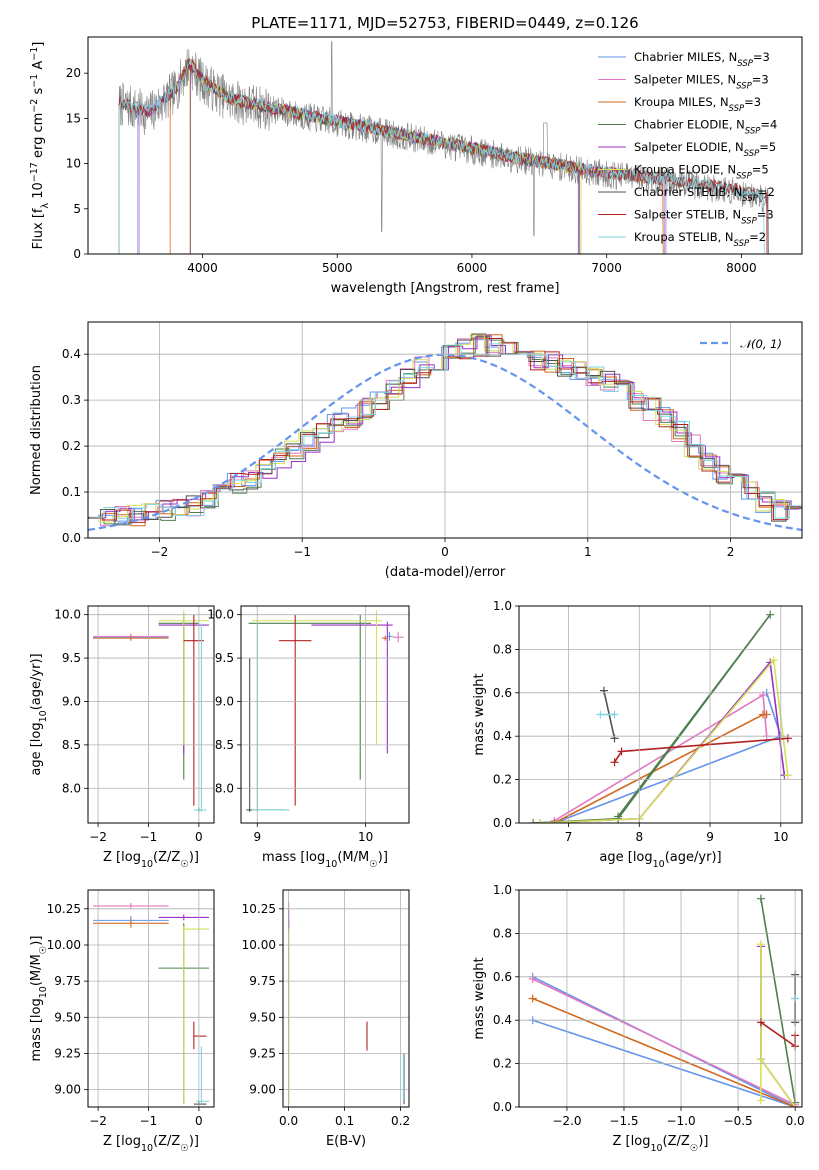 This screenshot has width=819, height=1170. What do you see at coordinates (566, 1121) in the screenshot?
I see `tick-label-x: −2.0` at bounding box center [566, 1121].